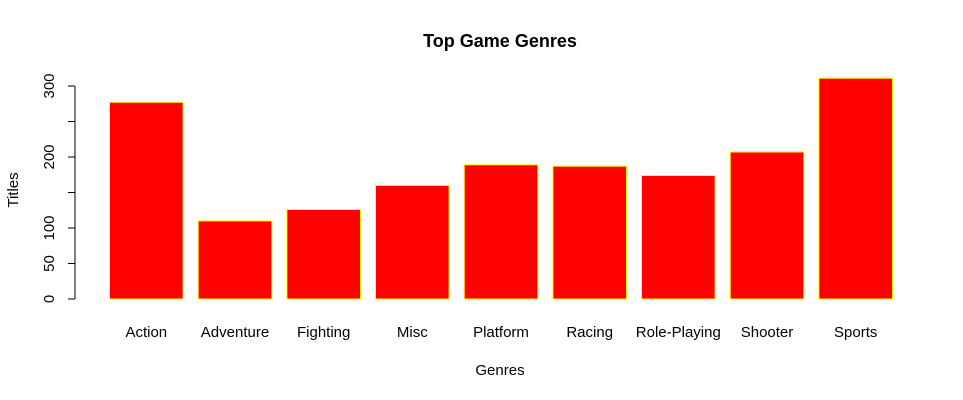  Describe the element at coordinates (235, 332) in the screenshot. I see `x-tick-label: Adventure` at that location.